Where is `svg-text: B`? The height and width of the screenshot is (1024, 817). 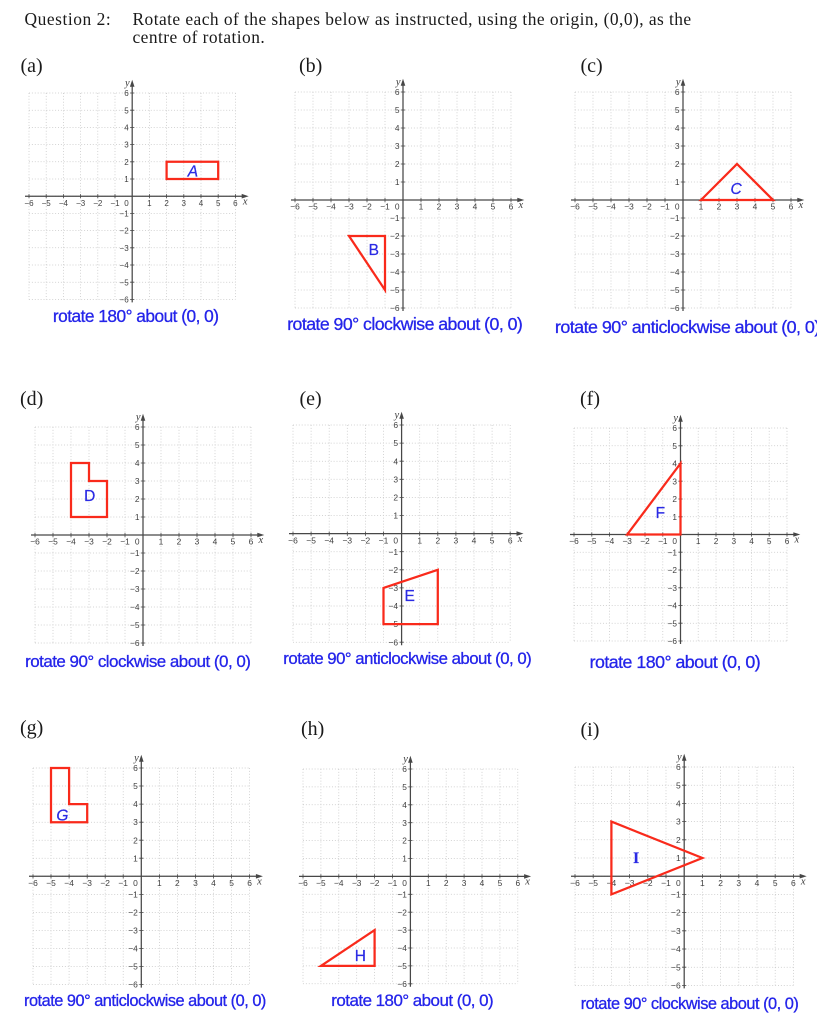 svg-text: B is located at coordinates (373, 250).